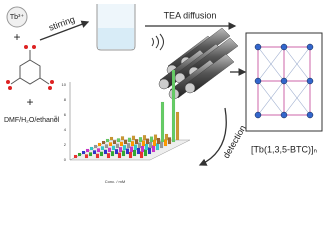  I want to click on plot-tick-label: 2, so click(65, 144).